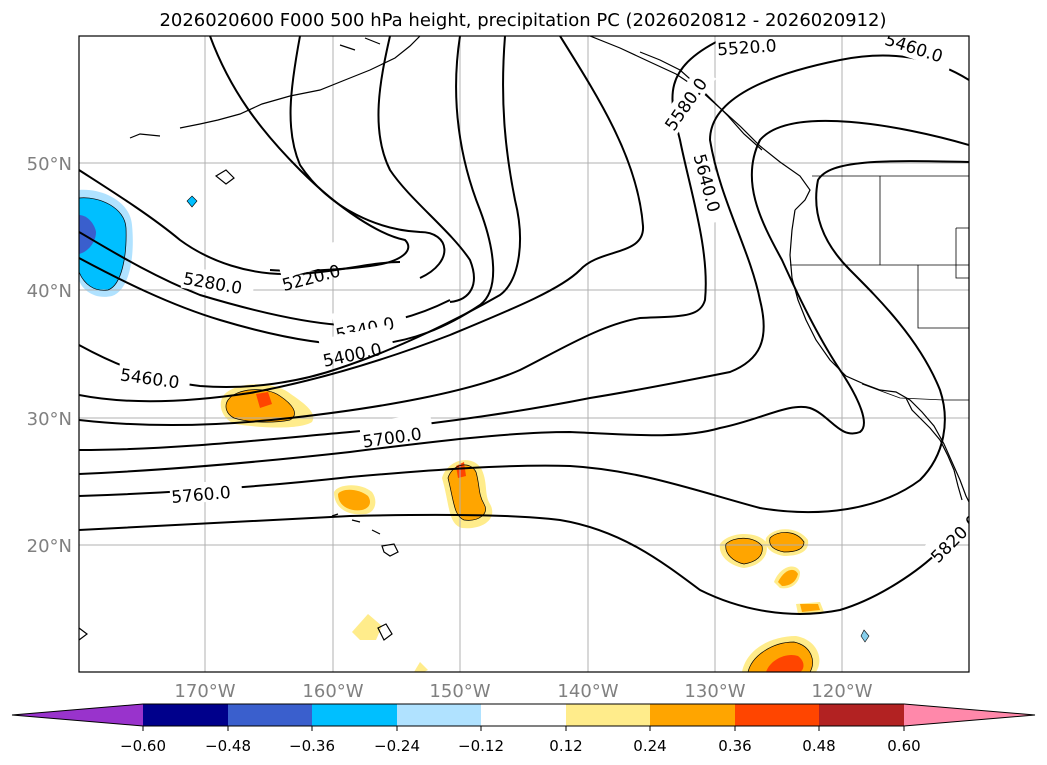 The height and width of the screenshot is (765, 1047). I want to click on lat-label: 40°N, so click(49, 291).